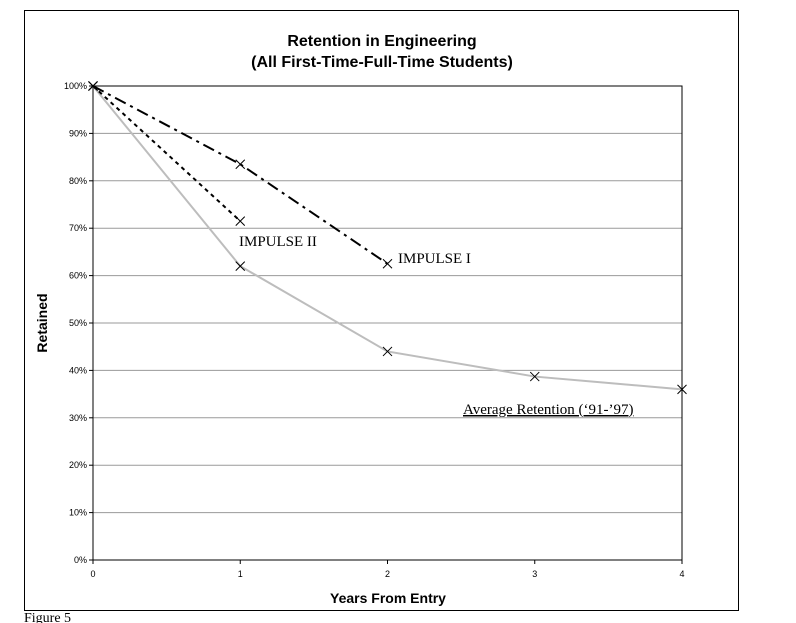 Image resolution: width=796 pixels, height=623 pixels. I want to click on label-average-retention: Average Retention (‘91-’97), so click(548, 410).